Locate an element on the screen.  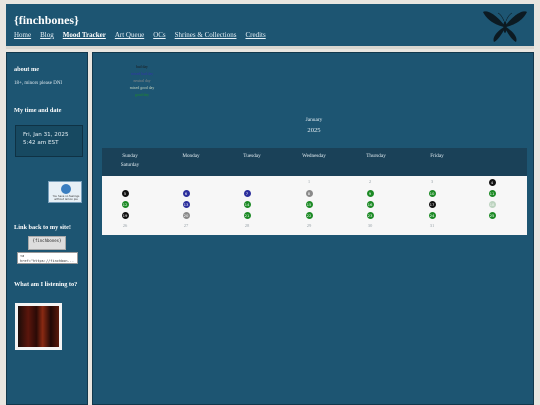
clock-widget: Fri, Jan 31, 2025 5:42 am EST is located at coordinates (49, 141).